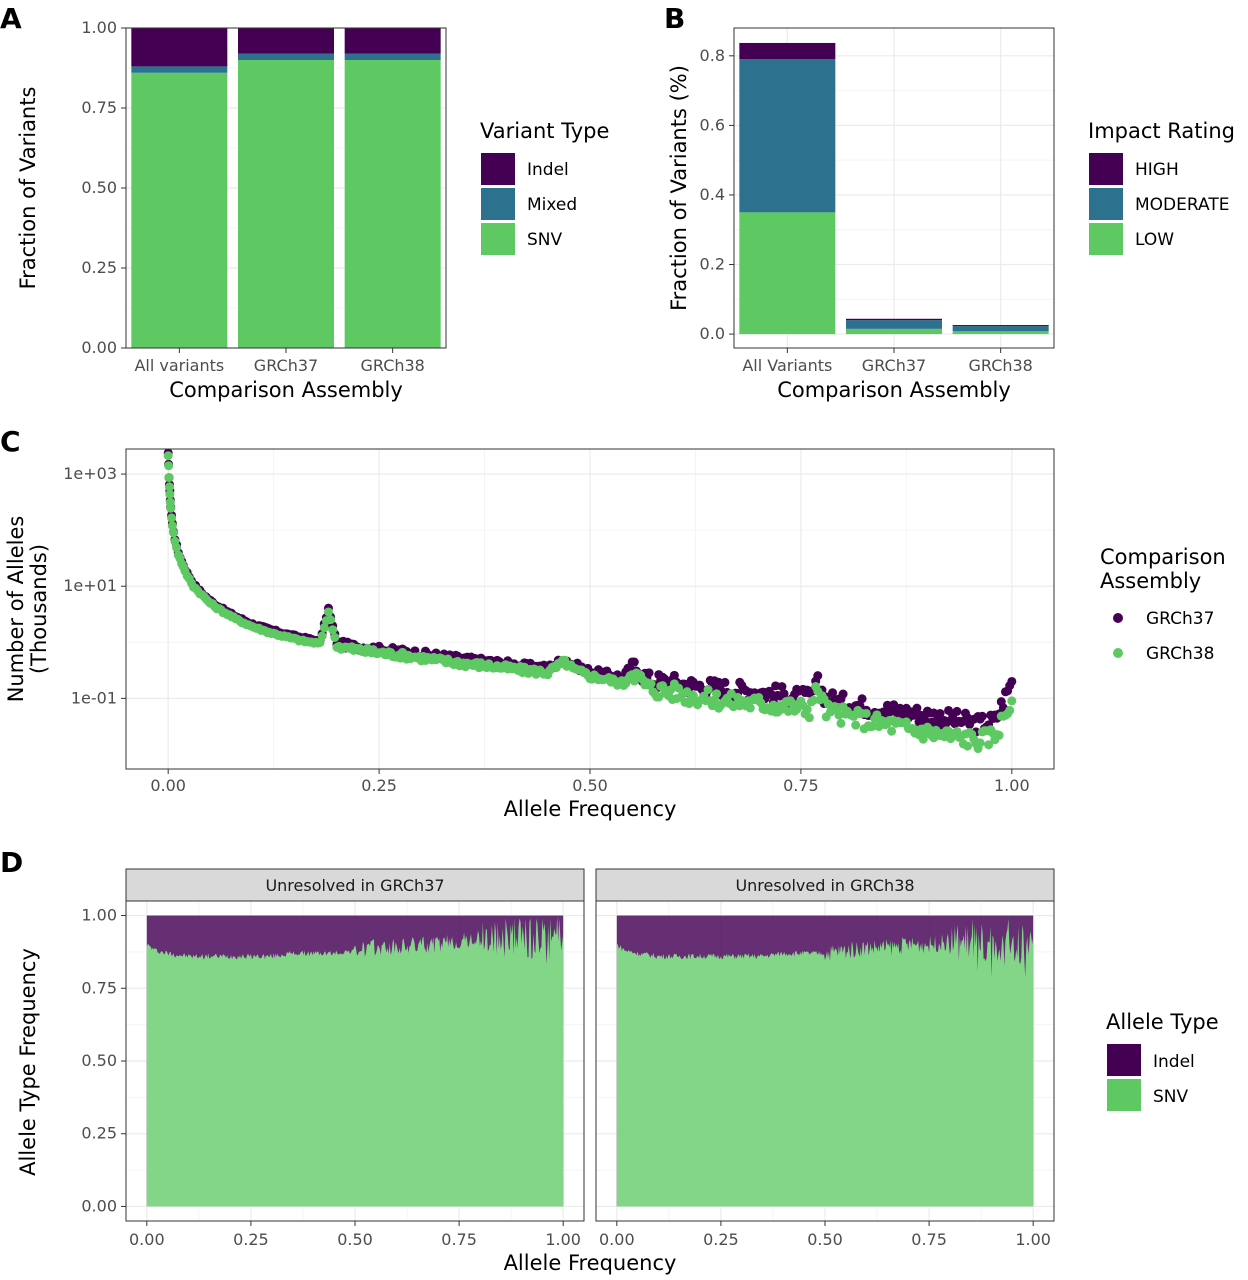 This screenshot has width=1248, height=1280. What do you see at coordinates (179, 365) in the screenshot?
I see `panel-a-x-tick-label: All variants` at bounding box center [179, 365].